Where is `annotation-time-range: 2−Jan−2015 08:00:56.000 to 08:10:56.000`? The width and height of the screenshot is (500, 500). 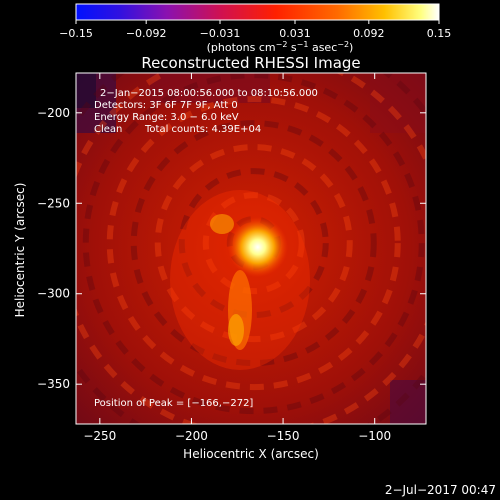 annotation-time-range: 2−Jan−2015 08:00:56.000 to 08:10:56.000 is located at coordinates (209, 93).